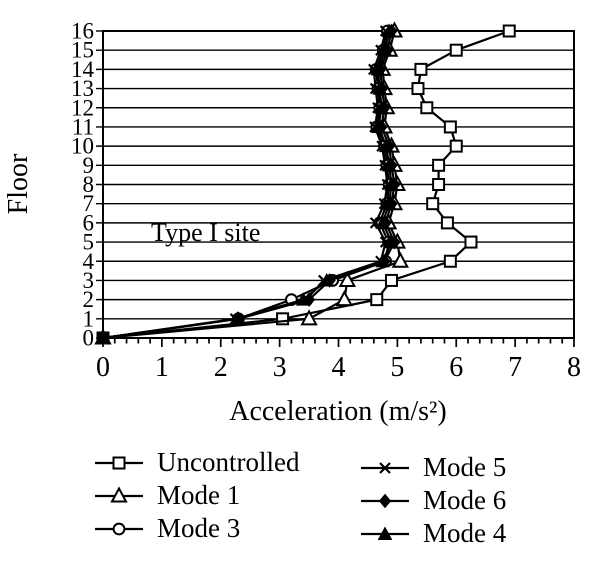 Image resolution: width=600 pixels, height=573 pixels. Describe the element at coordinates (162, 367) in the screenshot. I see `x-tick-label: 1` at that location.